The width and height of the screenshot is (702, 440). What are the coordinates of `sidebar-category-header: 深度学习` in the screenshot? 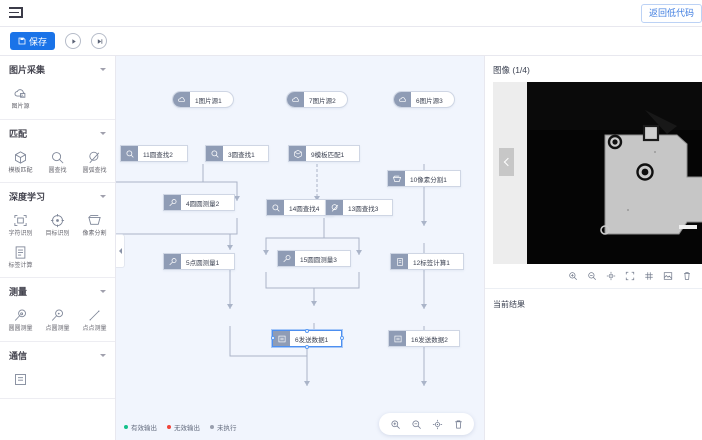 It's located at (57, 195).